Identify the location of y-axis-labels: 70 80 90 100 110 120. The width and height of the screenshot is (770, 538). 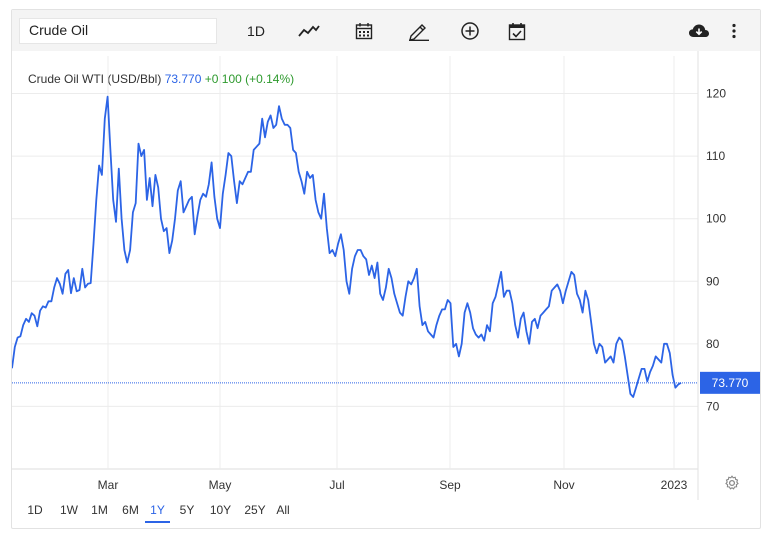
(716, 250).